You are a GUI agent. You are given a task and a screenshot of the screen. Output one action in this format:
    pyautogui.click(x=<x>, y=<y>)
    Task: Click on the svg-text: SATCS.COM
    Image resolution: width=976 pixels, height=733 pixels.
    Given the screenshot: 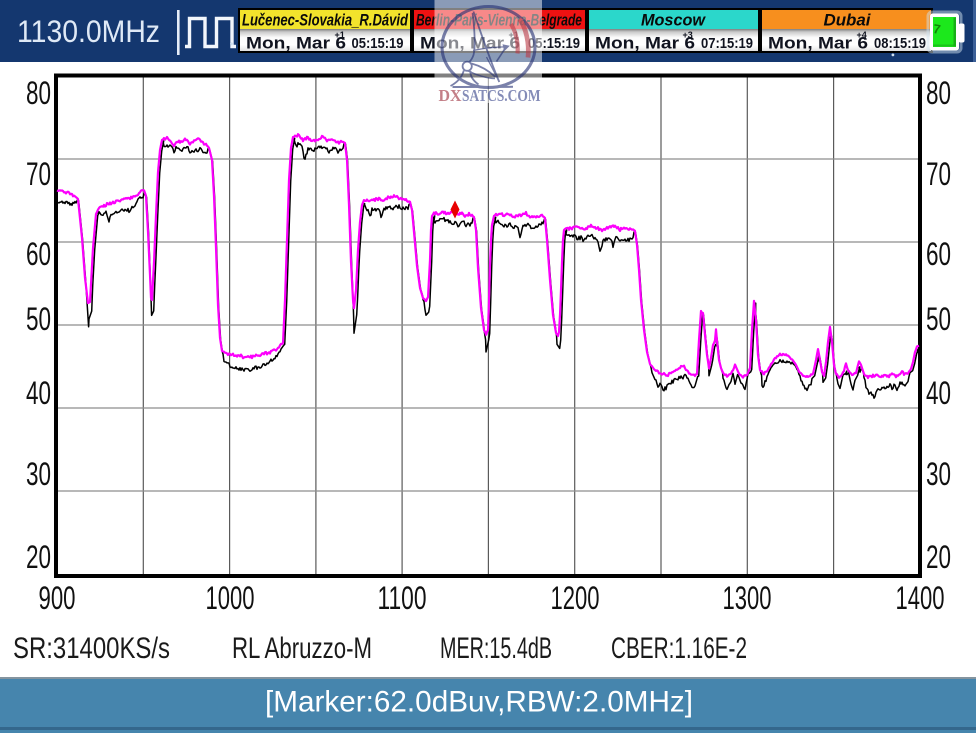 What is the action you would take?
    pyautogui.click(x=501, y=95)
    